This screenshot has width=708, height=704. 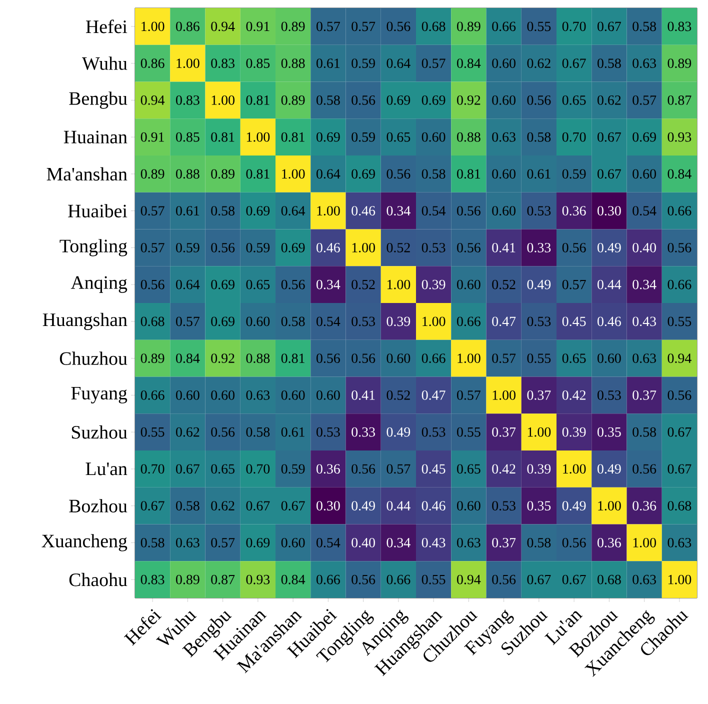 I want to click on y-tick-label: Hefei, so click(x=107, y=27).